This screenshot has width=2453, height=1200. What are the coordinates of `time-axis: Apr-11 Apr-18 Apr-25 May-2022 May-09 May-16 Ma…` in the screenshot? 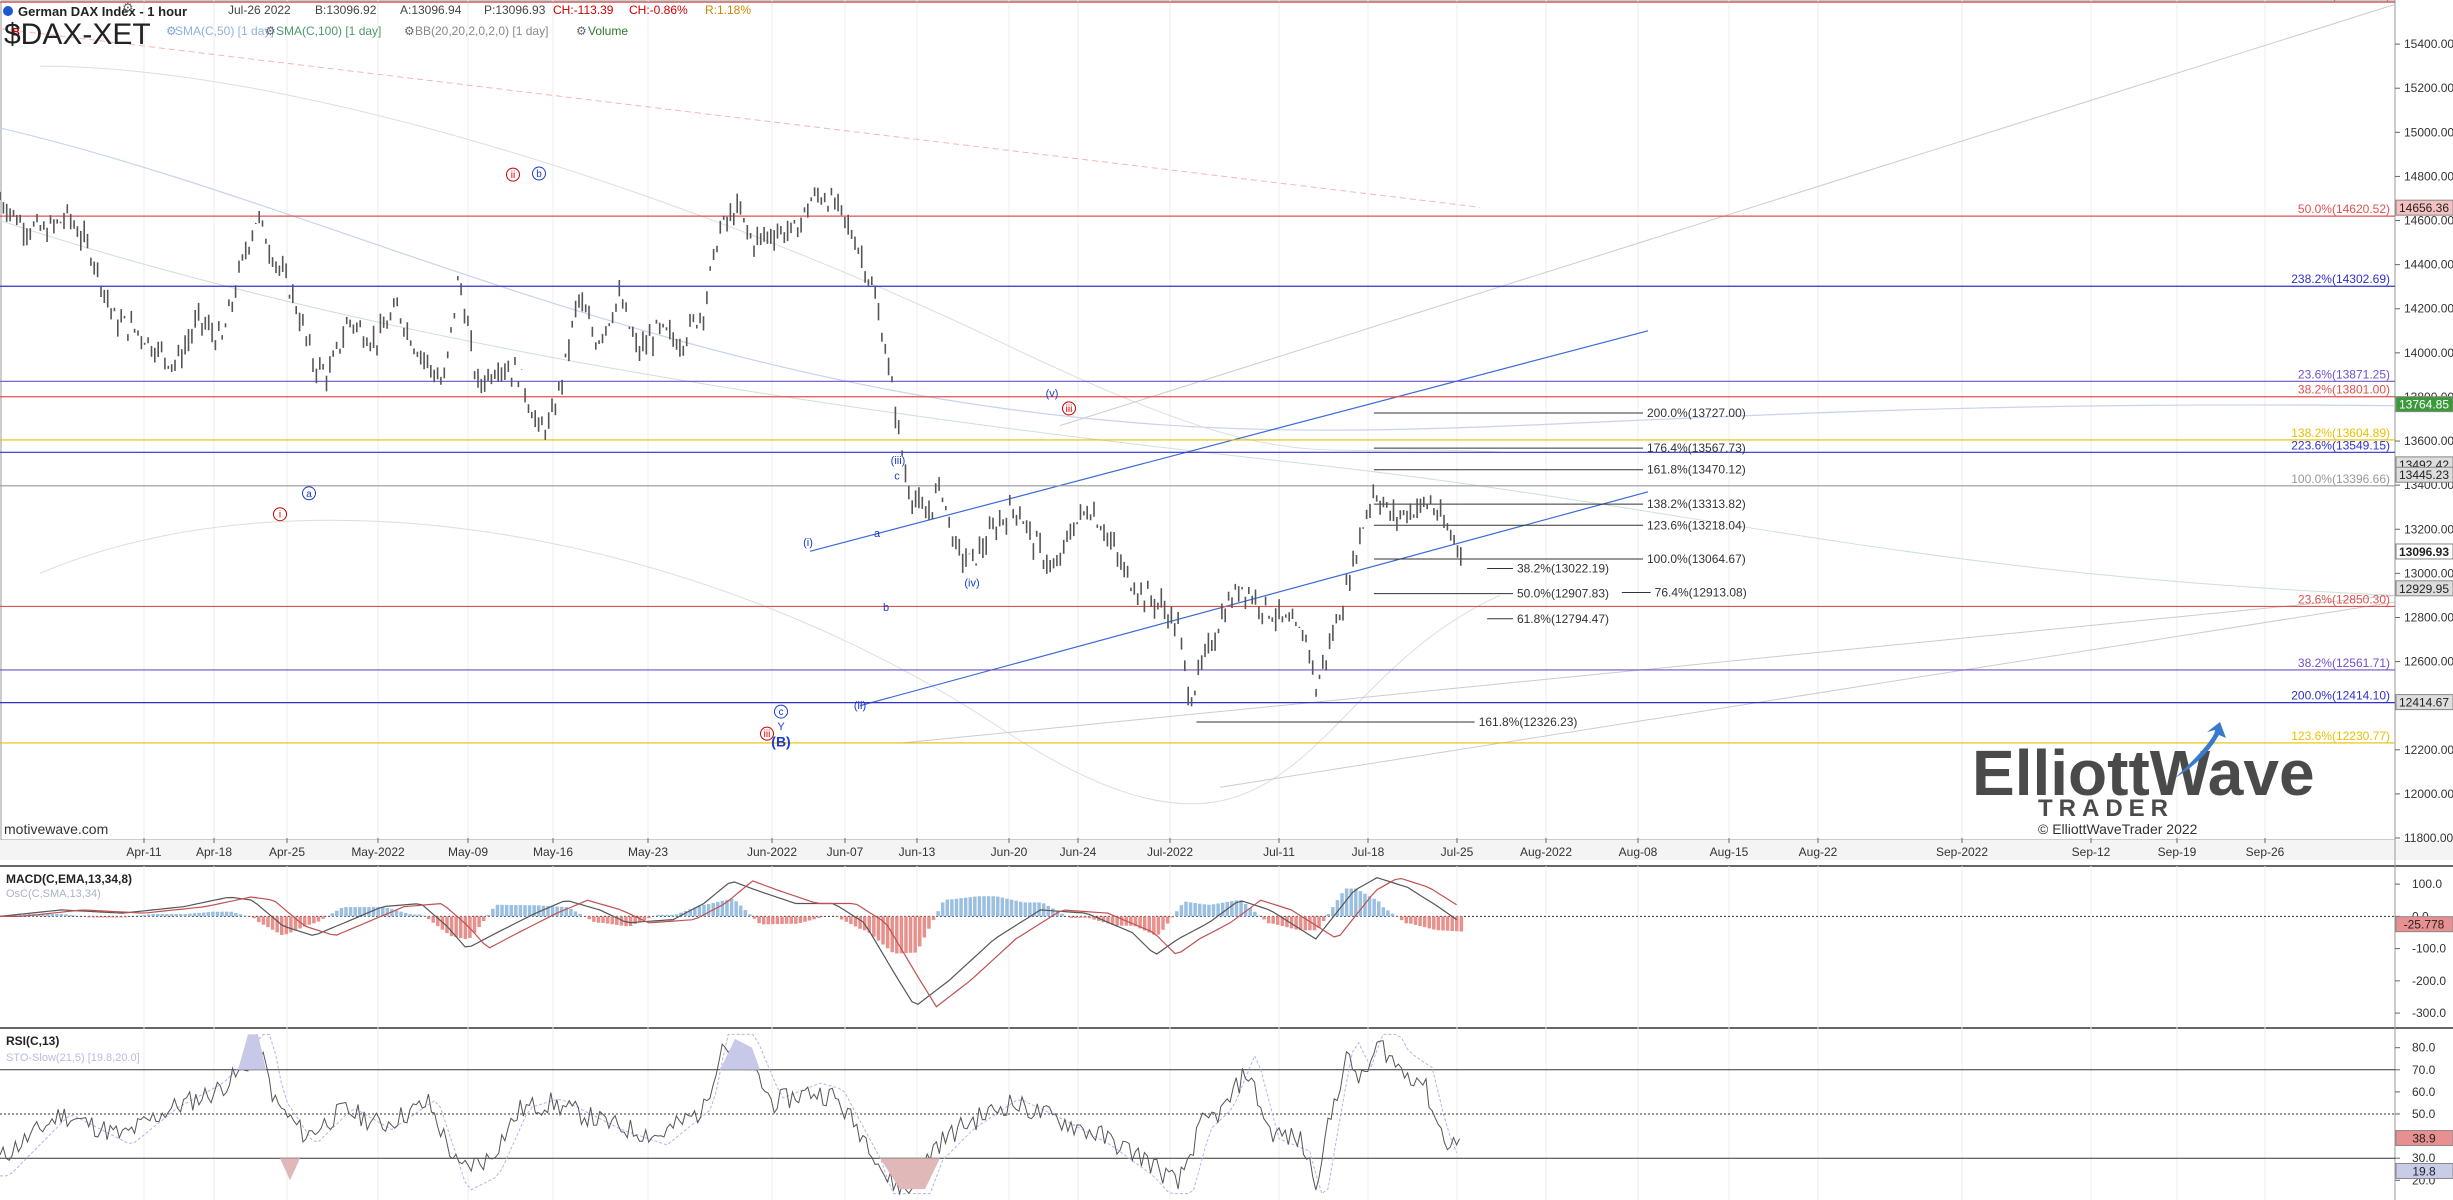 It's located at (1205, 848).